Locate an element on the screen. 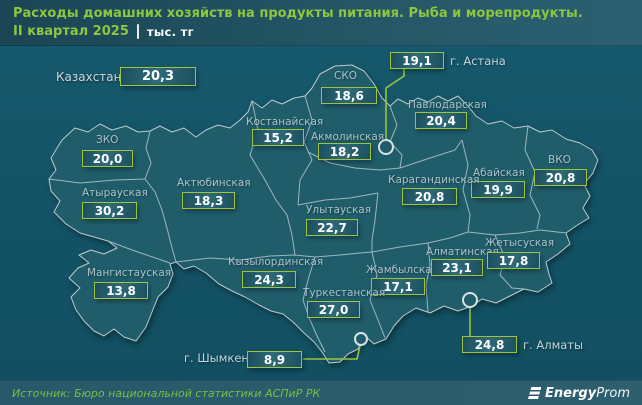  label-zko: ЗКО is located at coordinates (107, 140).